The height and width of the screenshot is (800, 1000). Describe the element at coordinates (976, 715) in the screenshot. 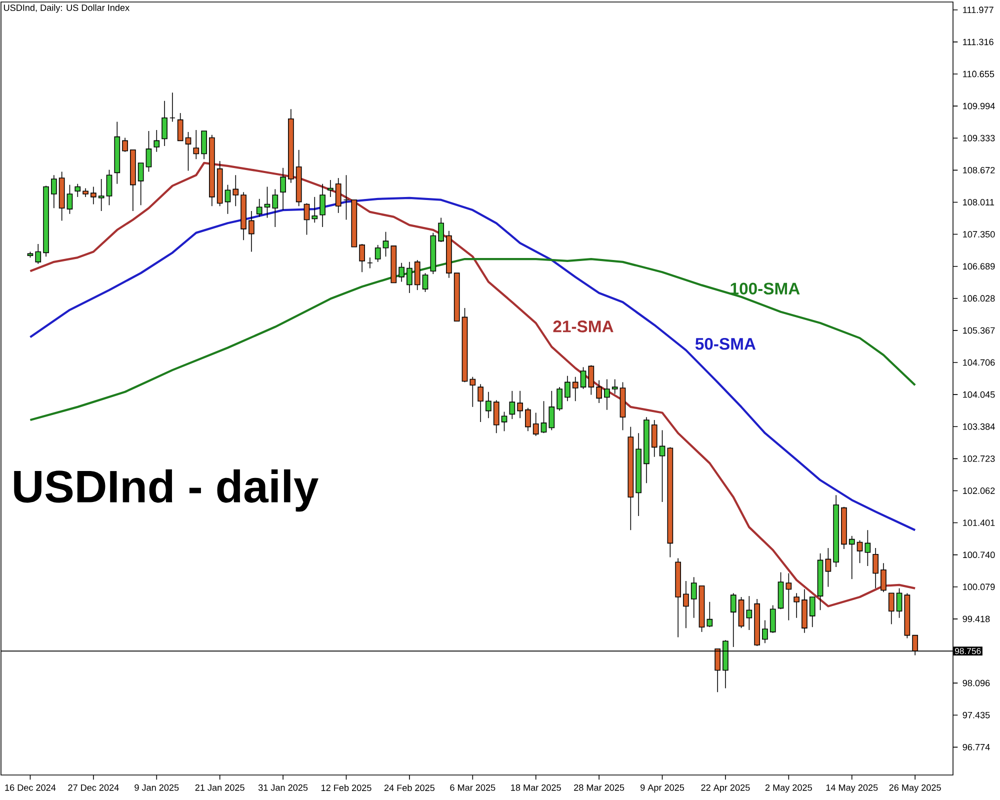

I see `y-tick-label: 97.435` at that location.